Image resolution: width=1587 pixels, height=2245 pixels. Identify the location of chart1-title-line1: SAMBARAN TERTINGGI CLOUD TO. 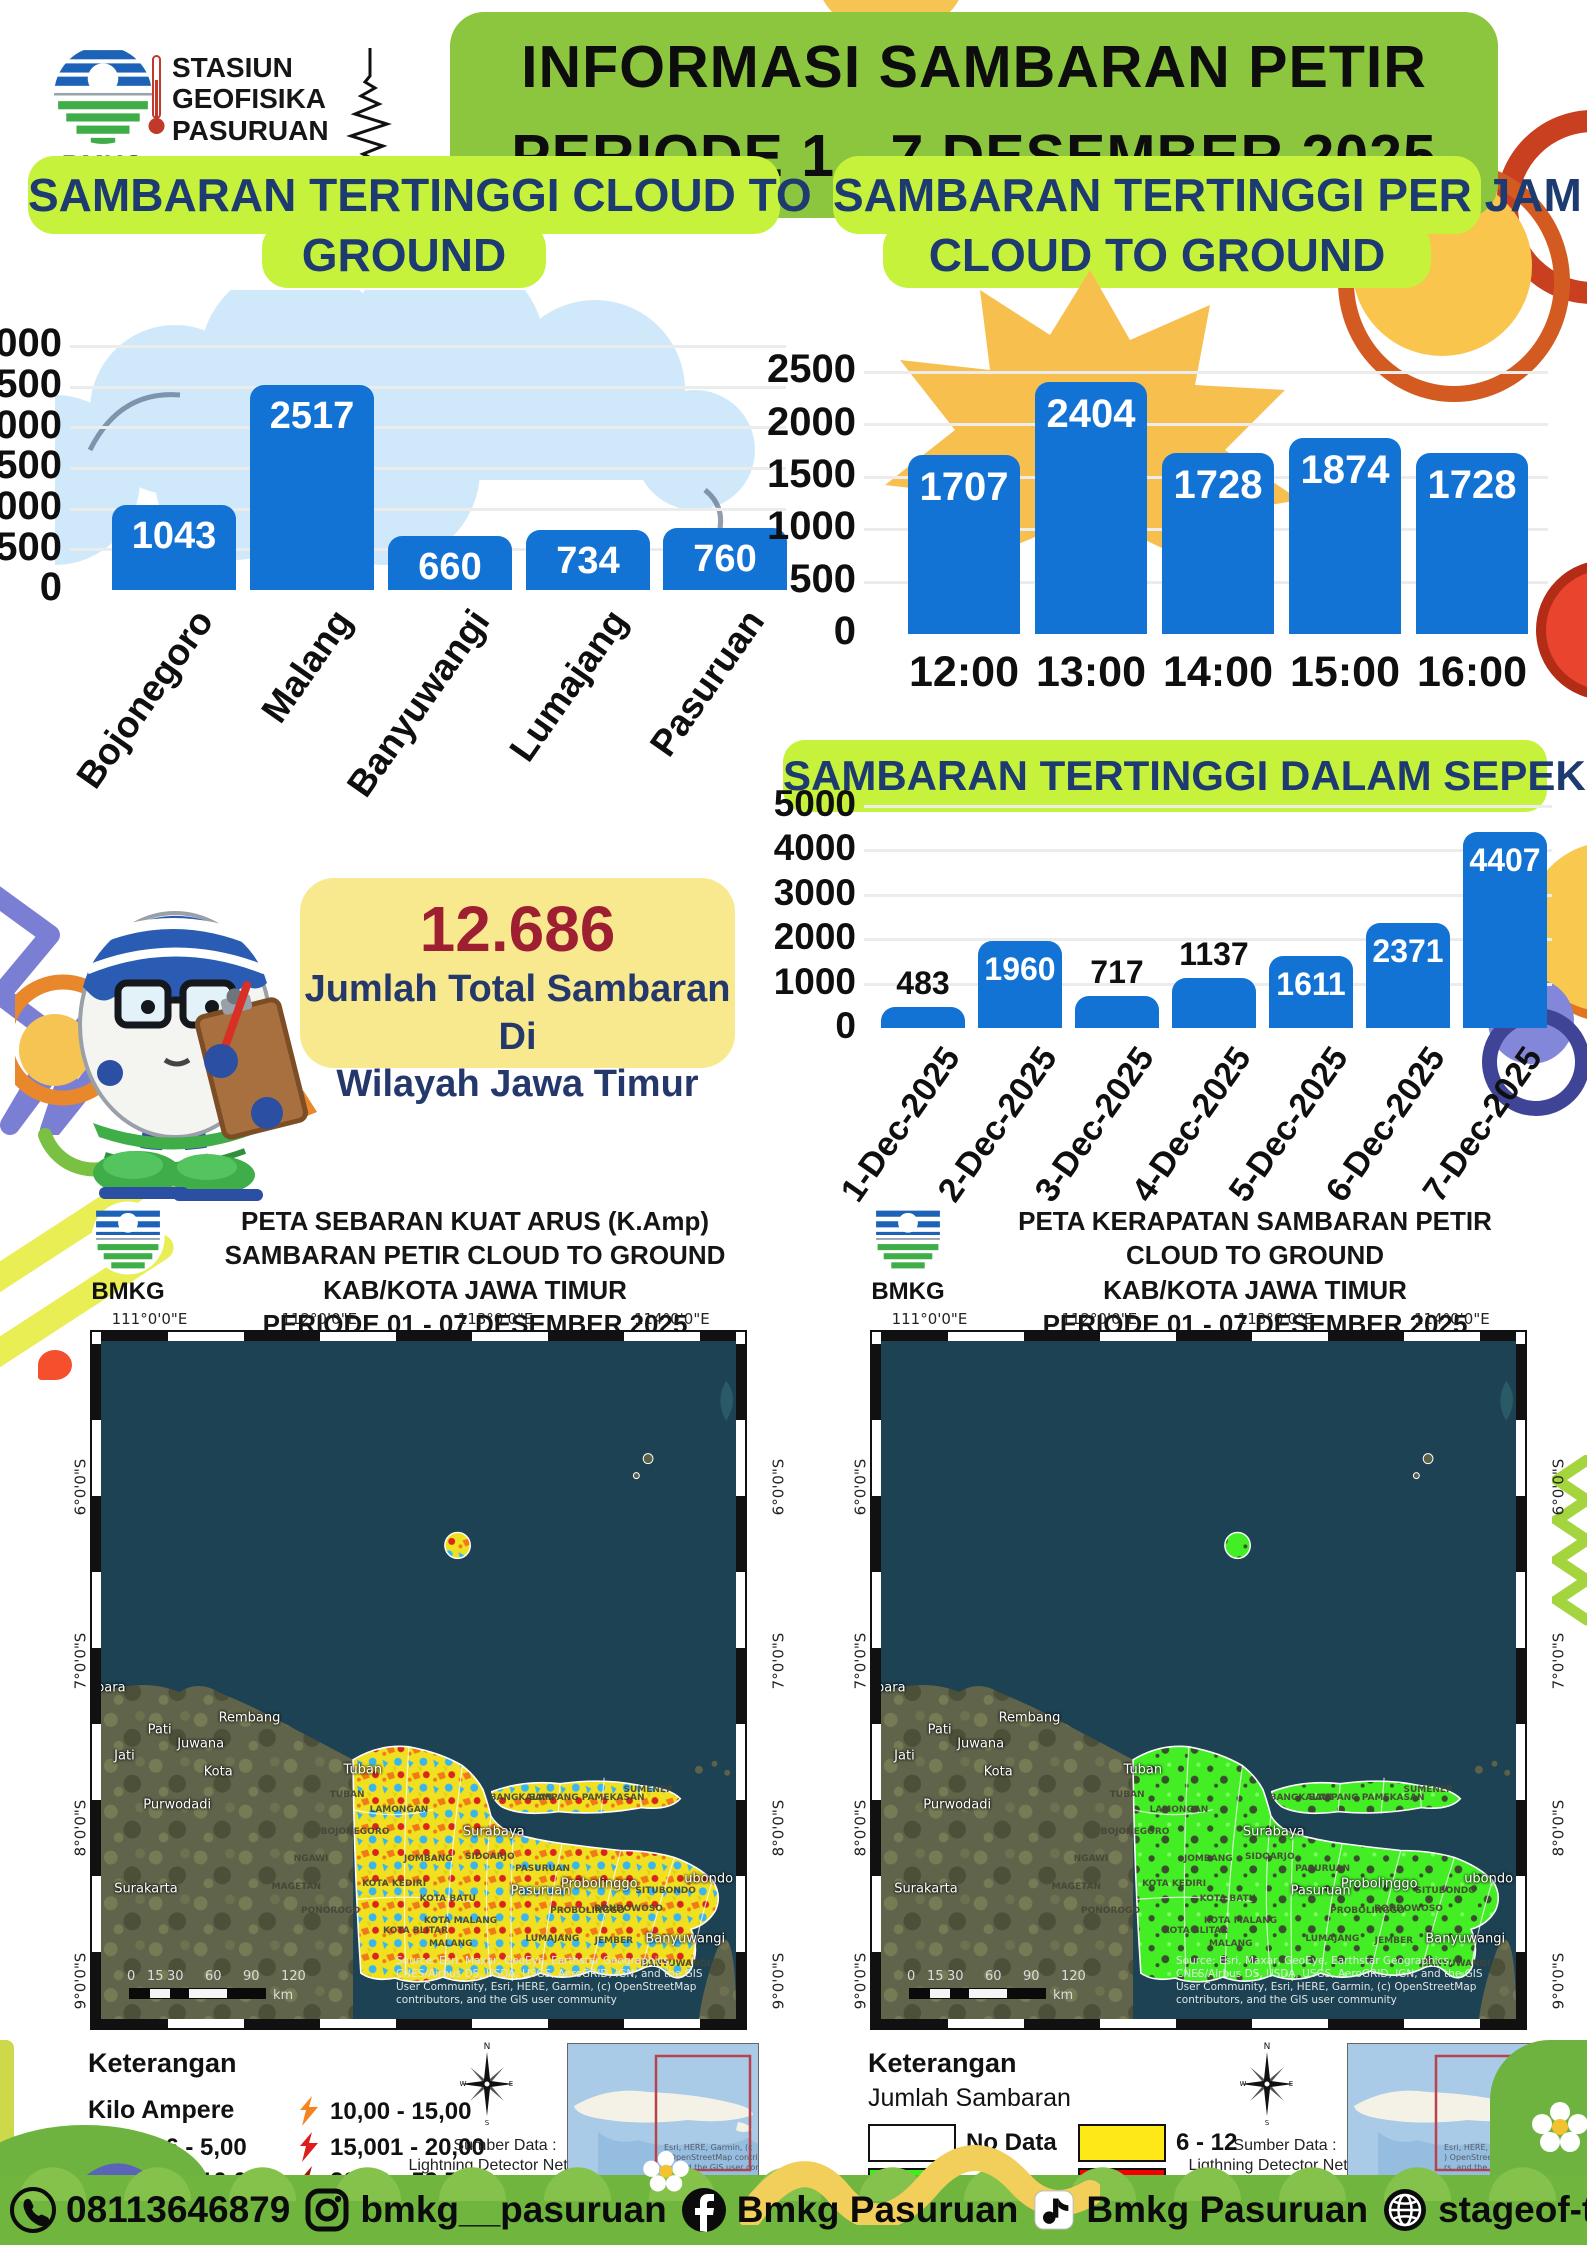
(420, 195).